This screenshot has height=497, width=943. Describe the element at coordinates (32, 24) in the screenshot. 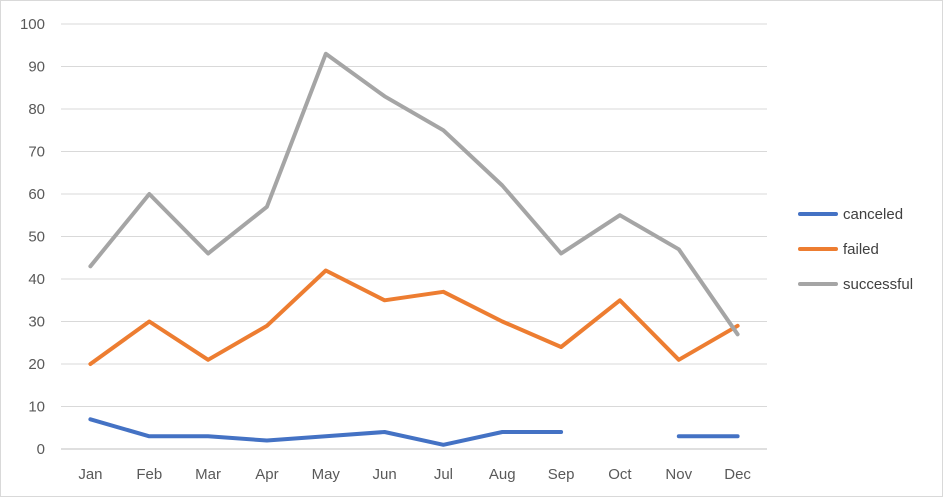

I see `y-tick-label: 100` at that location.